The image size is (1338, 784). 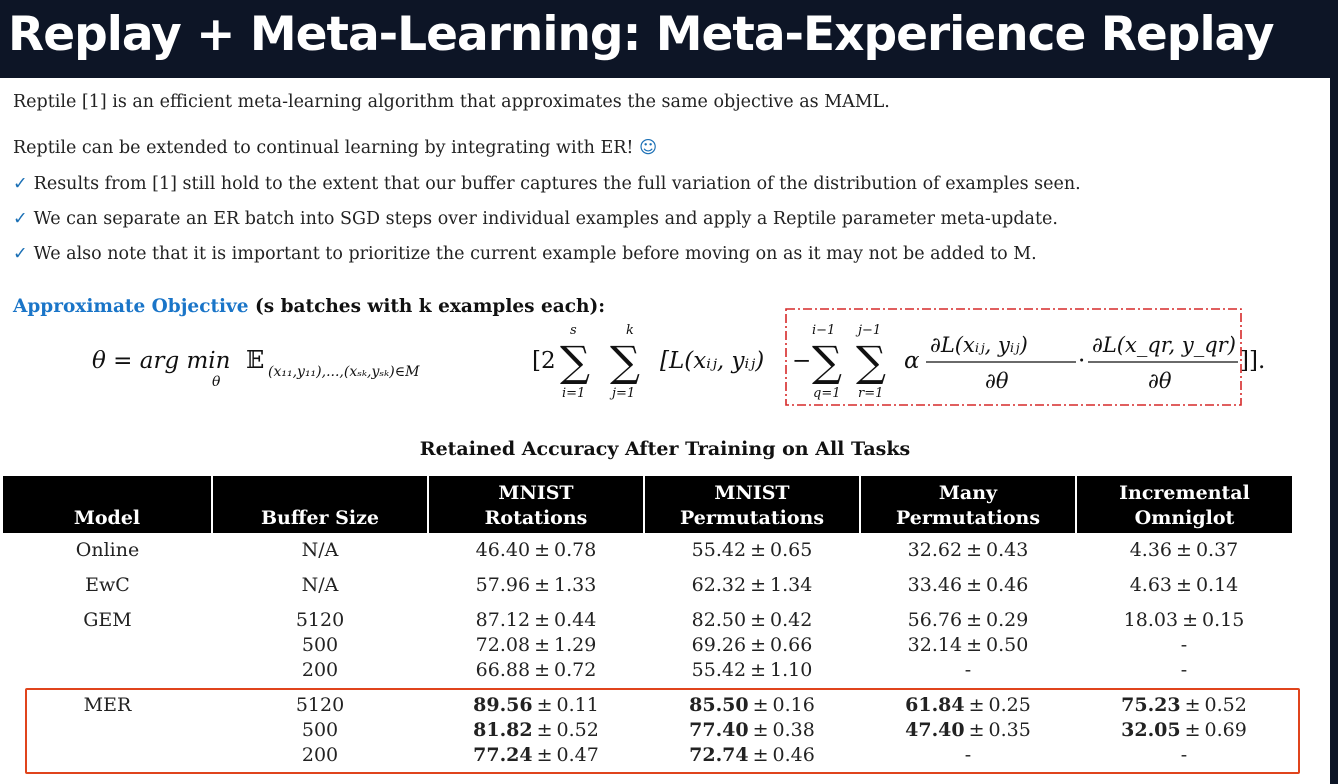 I want to click on formula-loss-term: [L(xᵢⱼ, yᵢⱼ), so click(x=712, y=361).